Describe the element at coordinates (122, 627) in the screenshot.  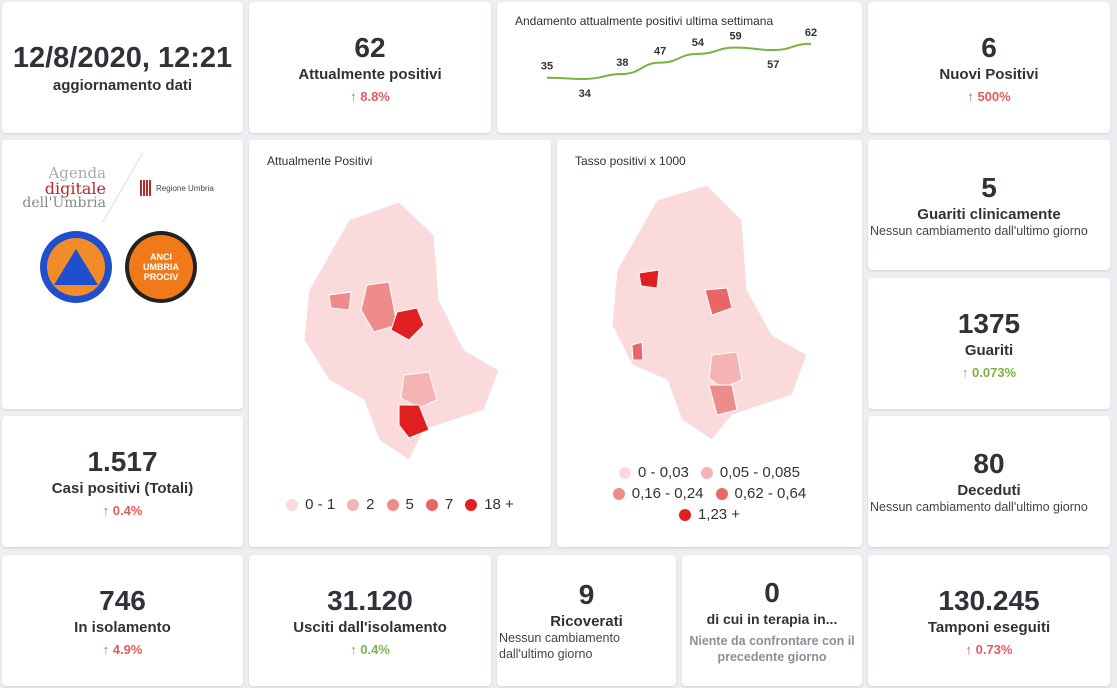
I see `isolamento-label: In isolamento` at that location.